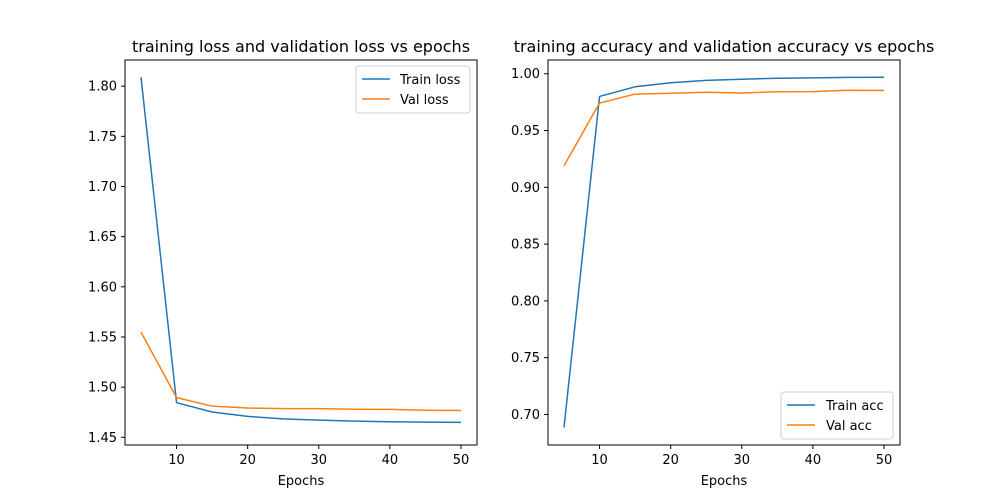 Image resolution: width=1000 pixels, height=500 pixels. I want to click on accuracy-chart-x-ticks: 10 20 30 40 50, so click(741, 456).